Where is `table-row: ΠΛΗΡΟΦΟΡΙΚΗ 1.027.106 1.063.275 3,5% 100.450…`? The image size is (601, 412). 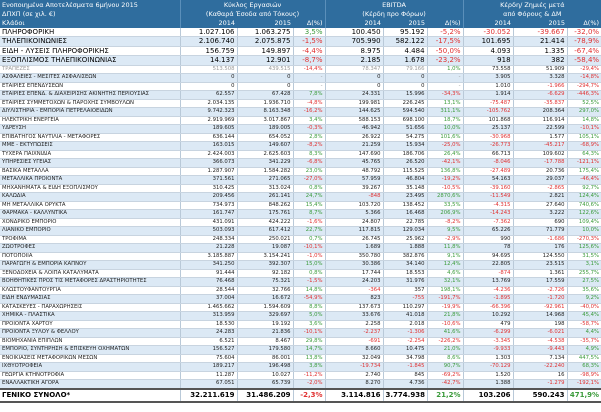
table-row: ΠΛΗΡΟΦΟΡΙΚΗ 1.027.106 1.063.275 3,5% 100.450… is located at coordinates (300, 32).